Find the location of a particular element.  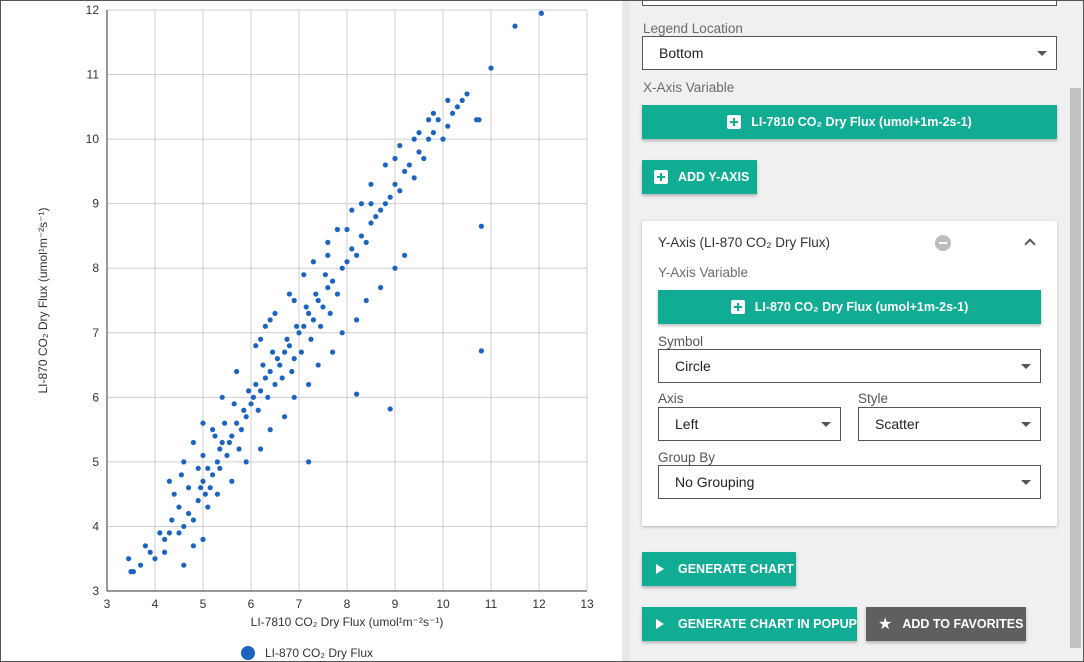

x-tick-label: 8 is located at coordinates (347, 604).